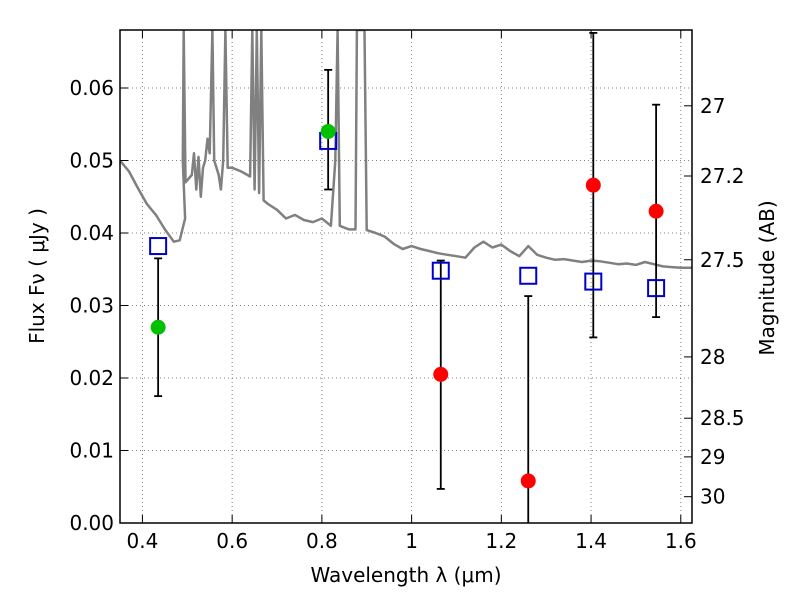 The height and width of the screenshot is (600, 800). I want to click on magnitude-axis-label: Magnitude (AB), so click(767, 277).